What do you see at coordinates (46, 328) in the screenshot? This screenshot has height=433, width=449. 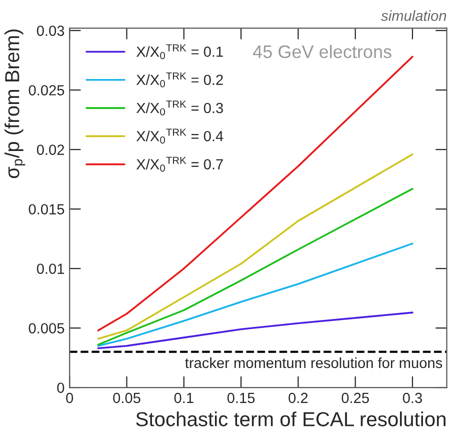 I see `y-tick-label: 0.005` at bounding box center [46, 328].